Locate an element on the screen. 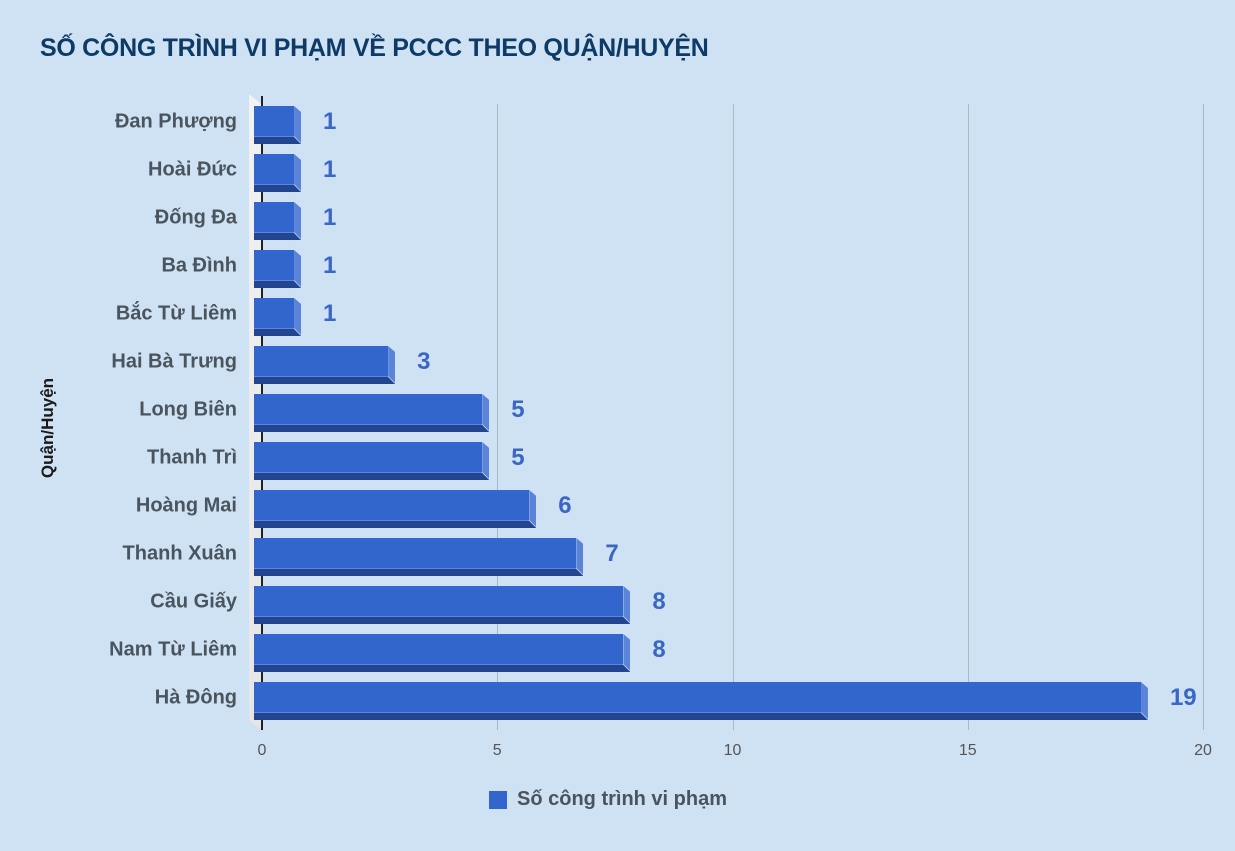 Image resolution: width=1235 pixels, height=851 pixels. x-tick-label: 15 is located at coordinates (967, 750).